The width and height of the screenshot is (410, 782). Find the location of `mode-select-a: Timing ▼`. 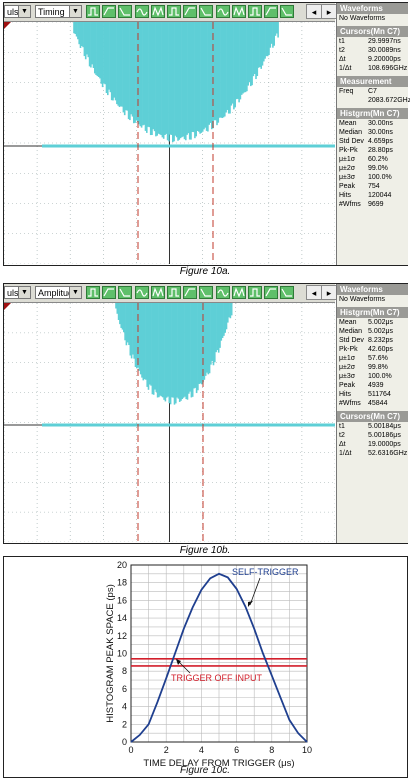

mode-select-a: Timing ▼ is located at coordinates (58, 11).